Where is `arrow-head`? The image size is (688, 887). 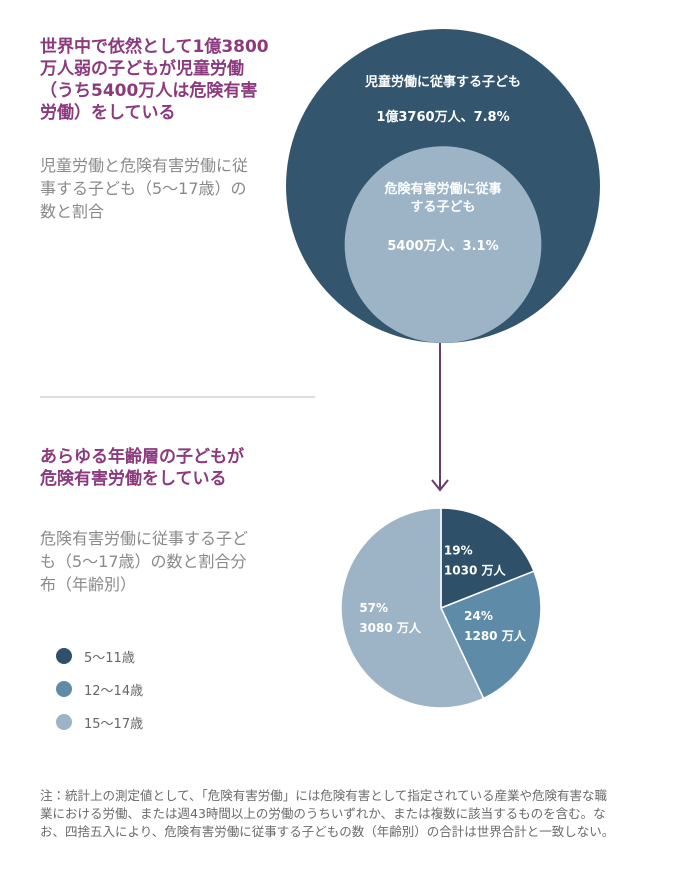 arrow-head is located at coordinates (440, 485).